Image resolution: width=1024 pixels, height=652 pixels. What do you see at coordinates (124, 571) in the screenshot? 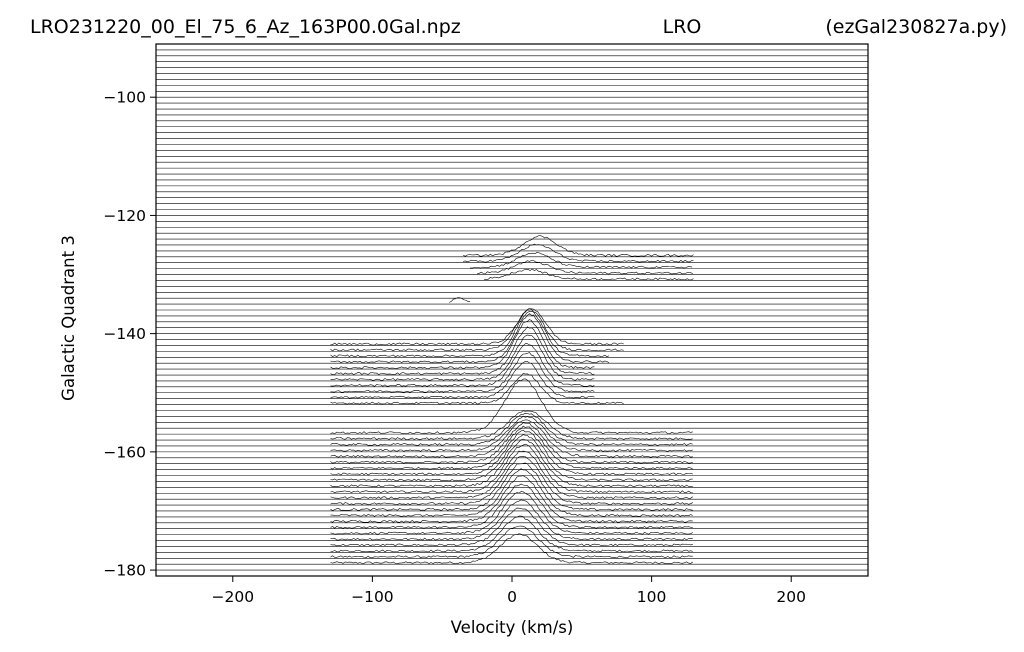
I see `y-tick-label: −180` at bounding box center [124, 571].